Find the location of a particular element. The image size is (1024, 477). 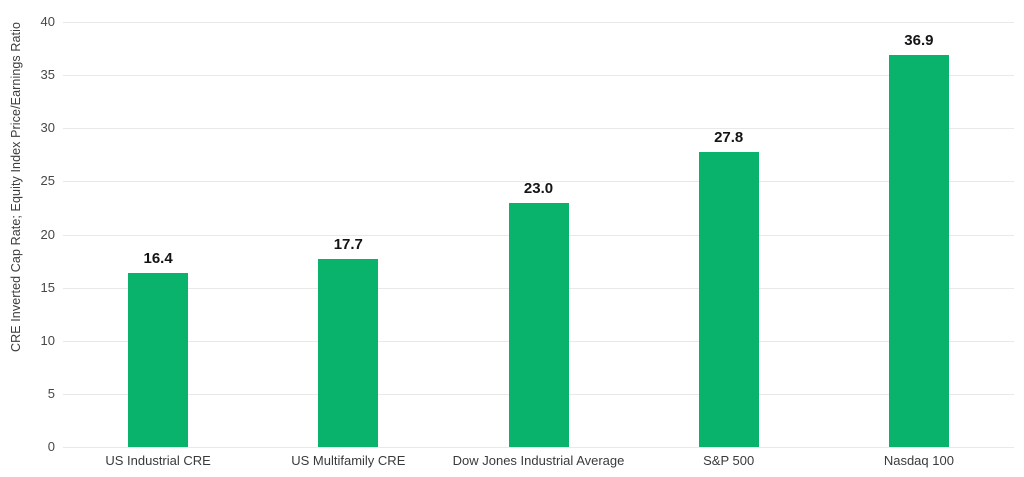

x-category-label: Dow Jones Industrial Average is located at coordinates (538, 460).